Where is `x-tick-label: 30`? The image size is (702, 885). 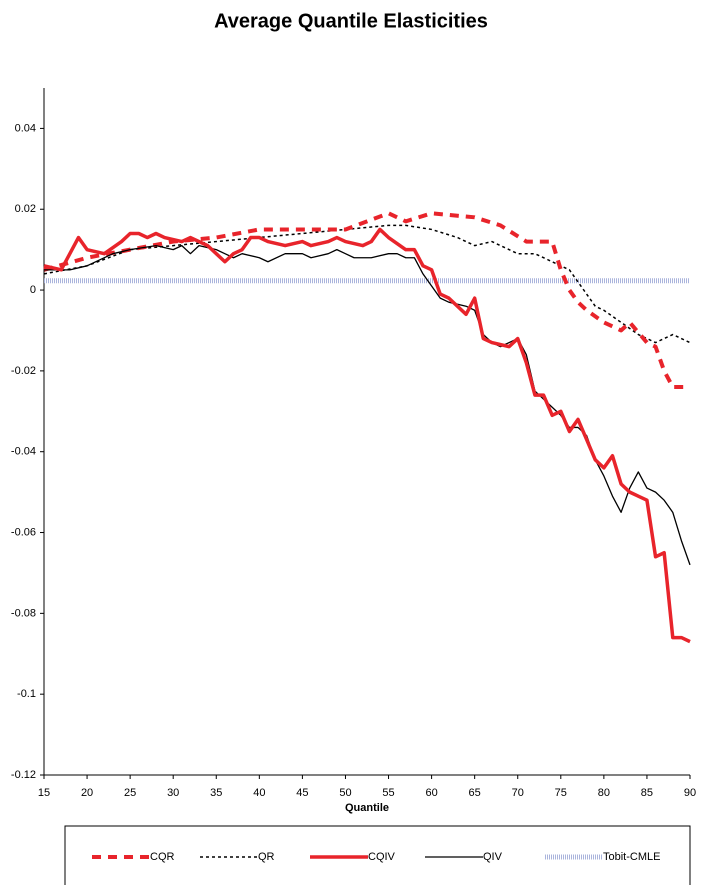 x-tick-label: 30 is located at coordinates (173, 793).